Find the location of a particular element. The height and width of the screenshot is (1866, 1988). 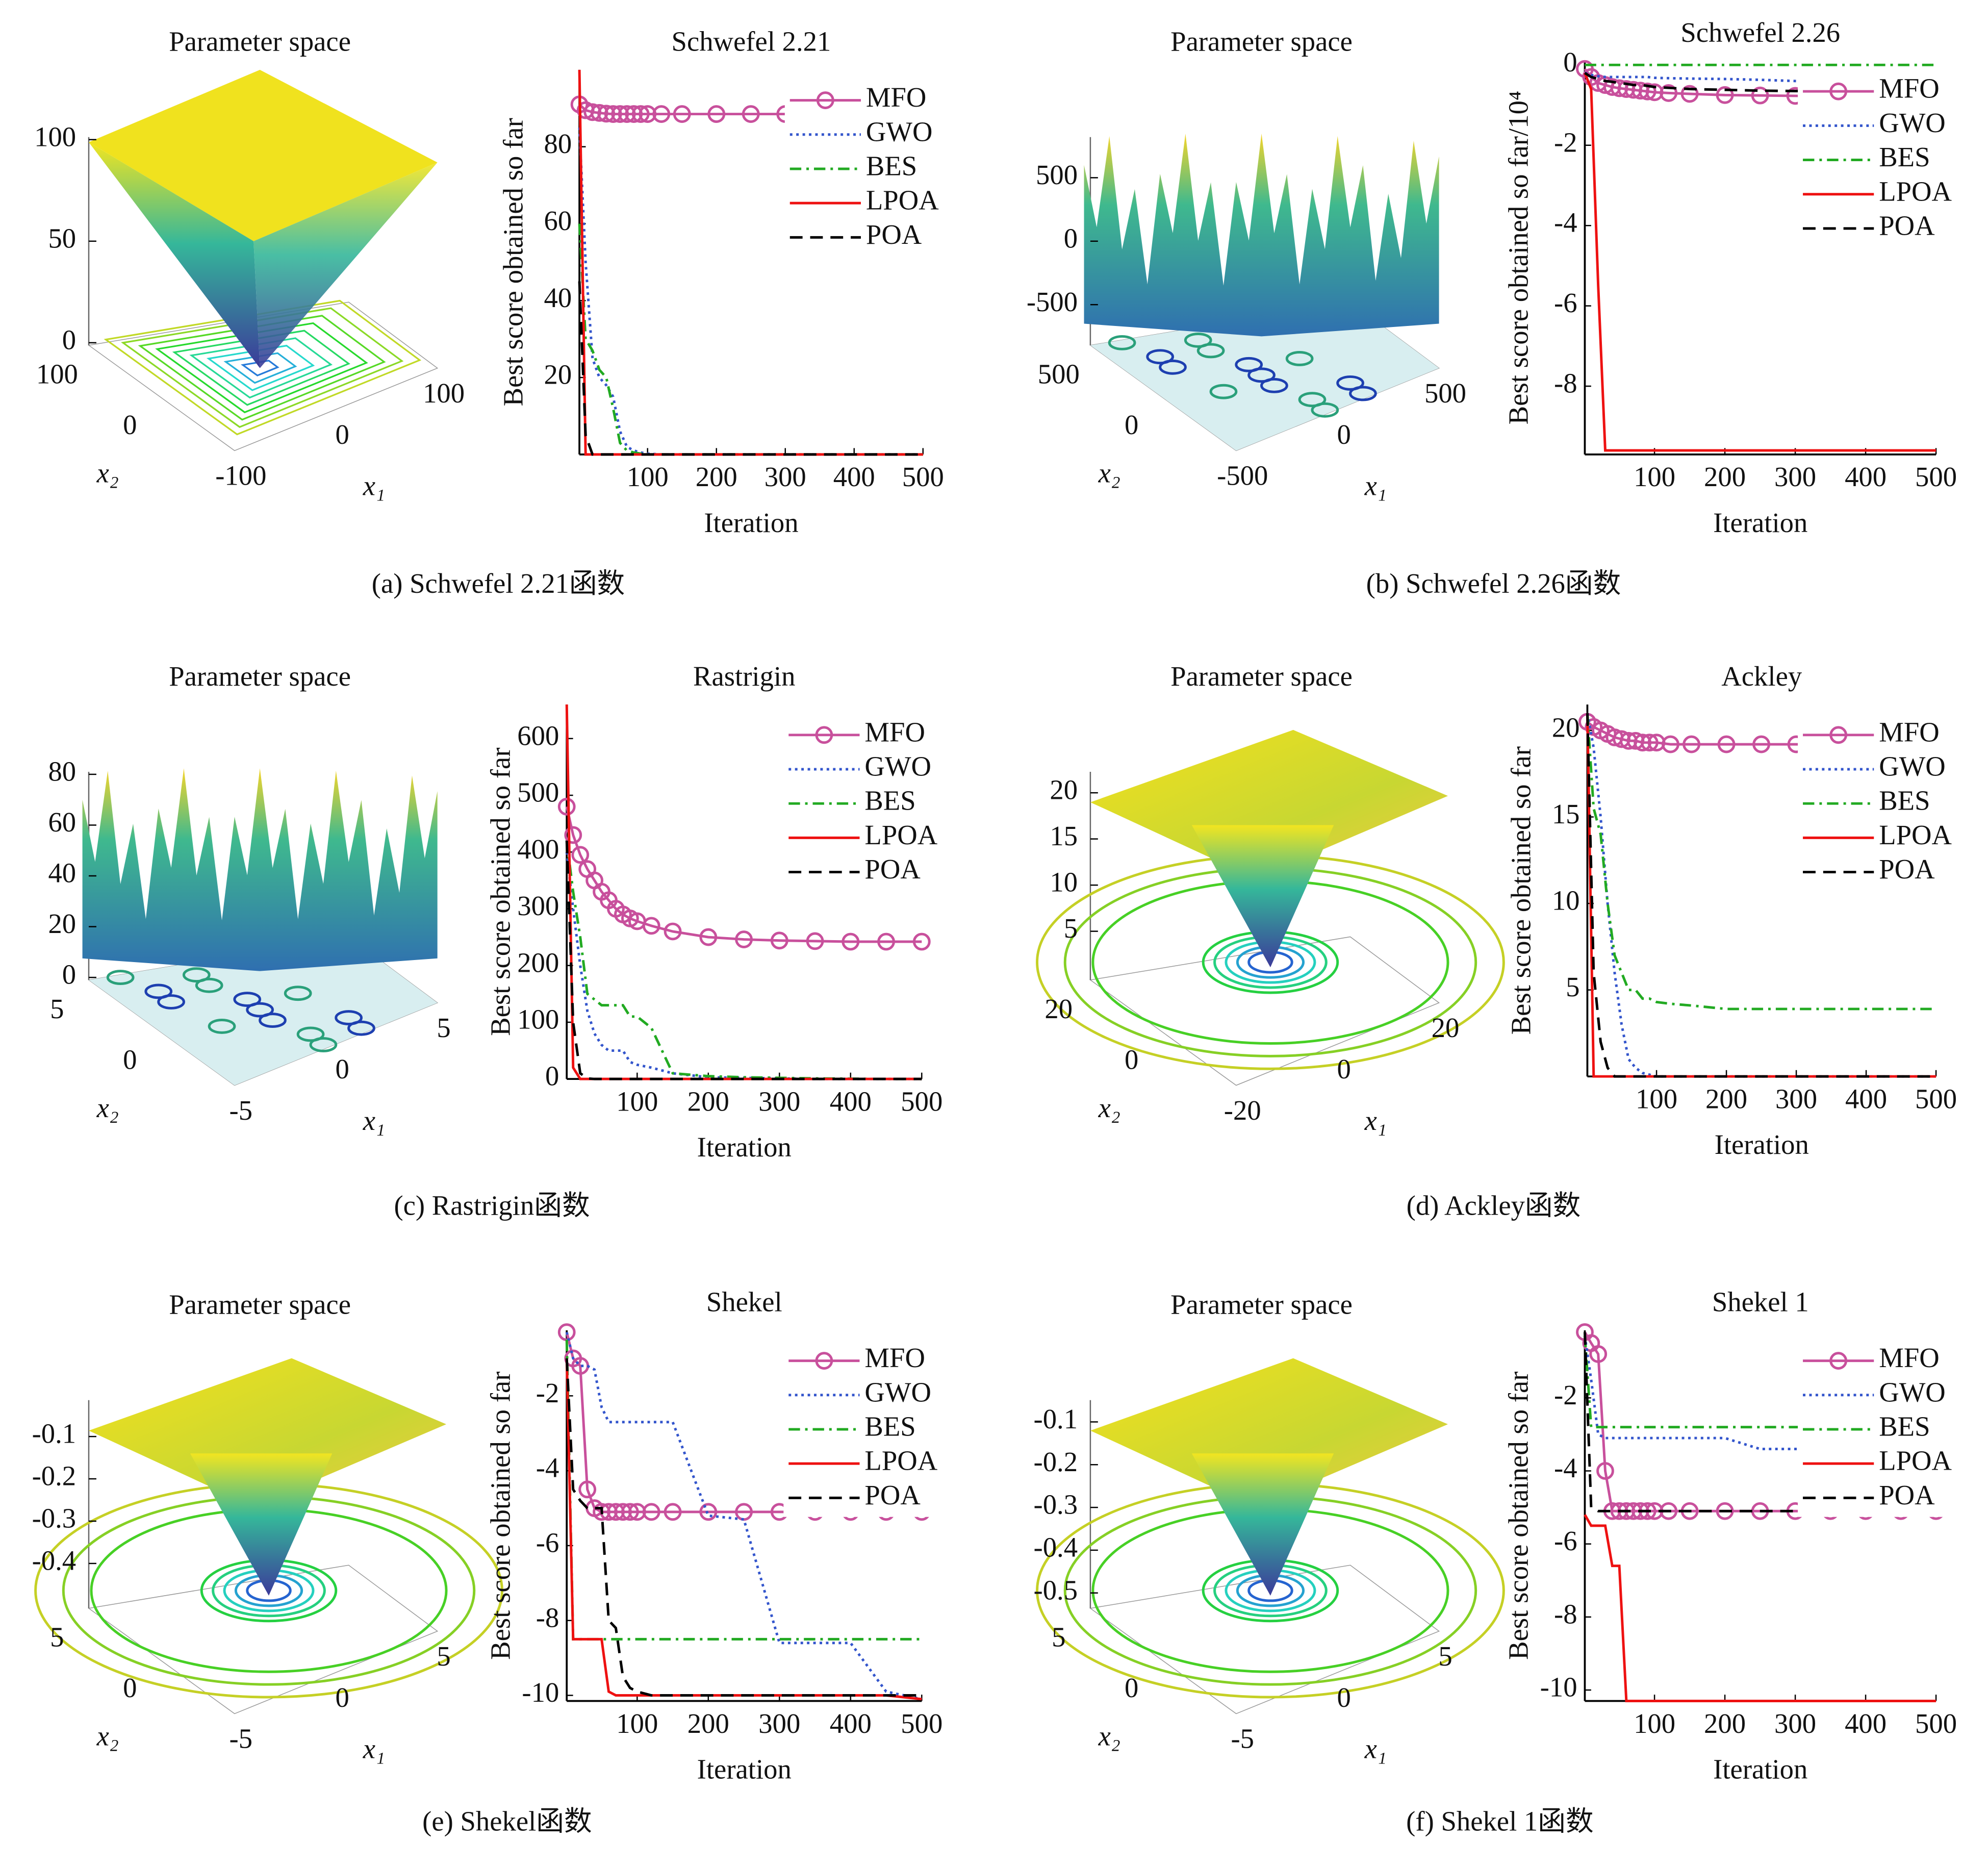

x2-tick-label: 500 is located at coordinates (1059, 374).